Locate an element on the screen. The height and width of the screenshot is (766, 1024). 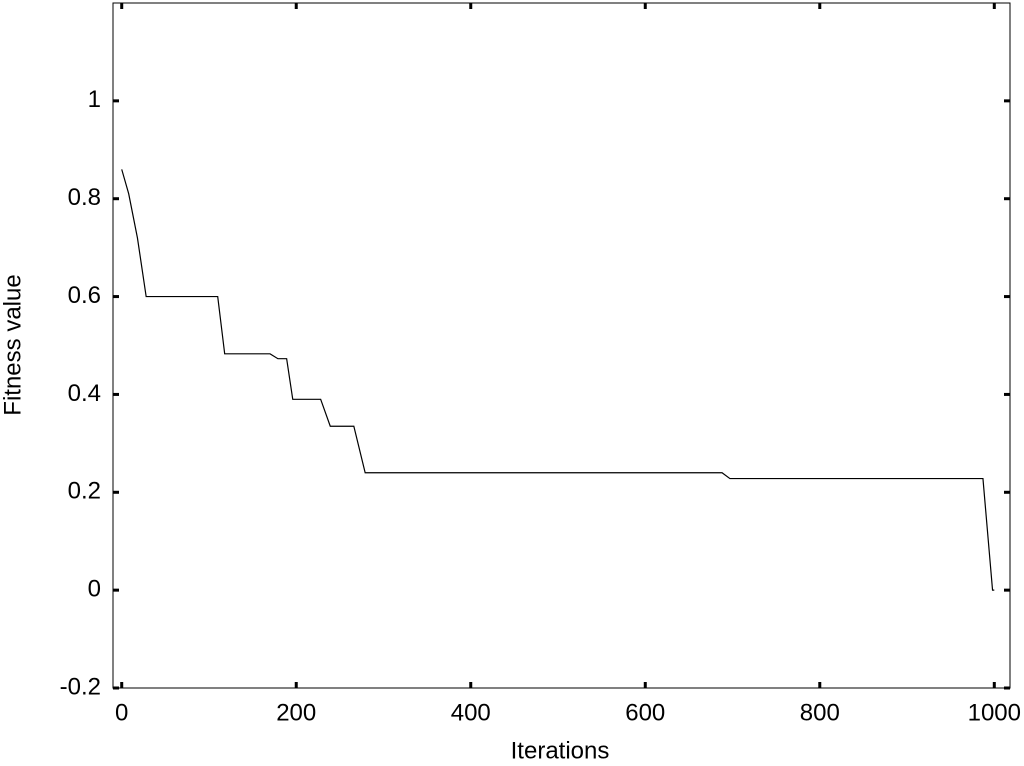
y-tick-label: 0 is located at coordinates (94, 588).